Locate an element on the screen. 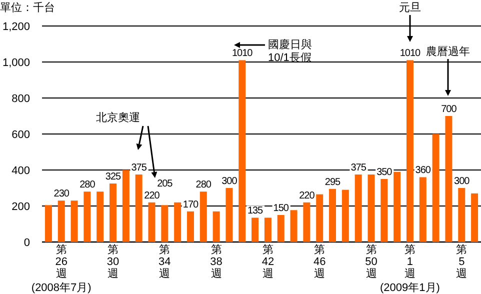  y-tick-label: 1,200 is located at coordinates (16, 27).